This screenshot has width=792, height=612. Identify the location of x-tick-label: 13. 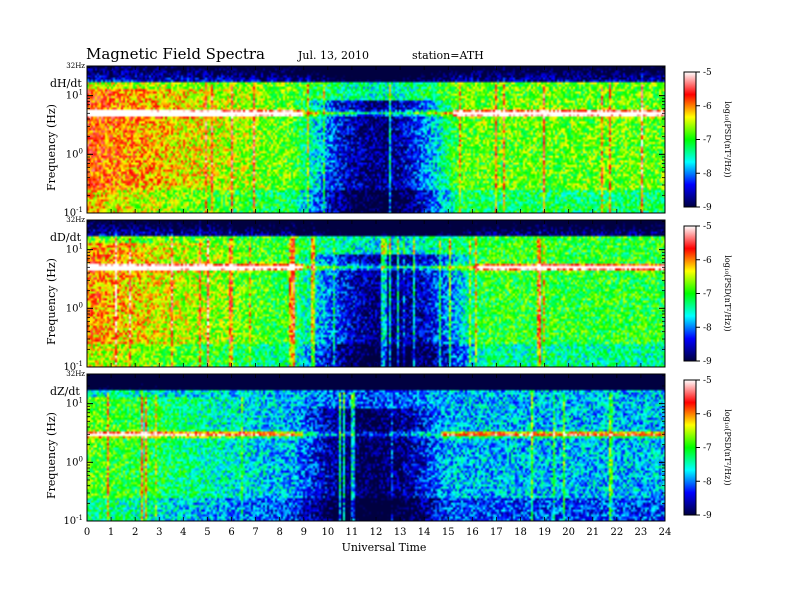
(400, 532).